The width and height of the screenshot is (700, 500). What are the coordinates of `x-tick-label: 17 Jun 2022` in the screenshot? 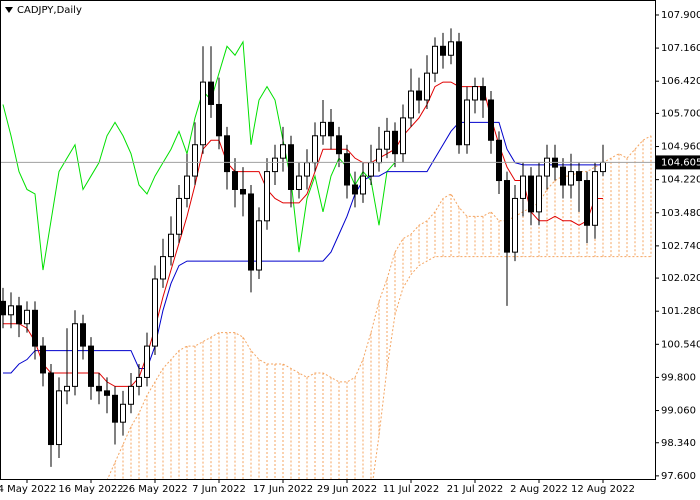 It's located at (283, 489).